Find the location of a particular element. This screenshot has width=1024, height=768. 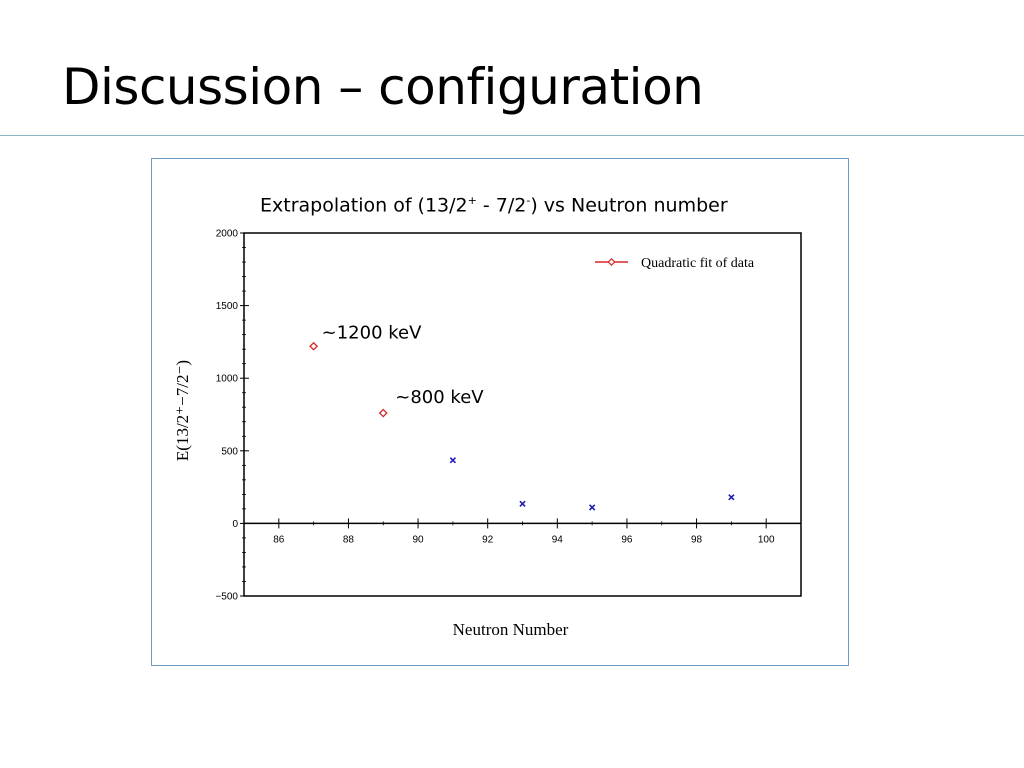

slide-title: Discussion – configuration is located at coordinates (383, 87).